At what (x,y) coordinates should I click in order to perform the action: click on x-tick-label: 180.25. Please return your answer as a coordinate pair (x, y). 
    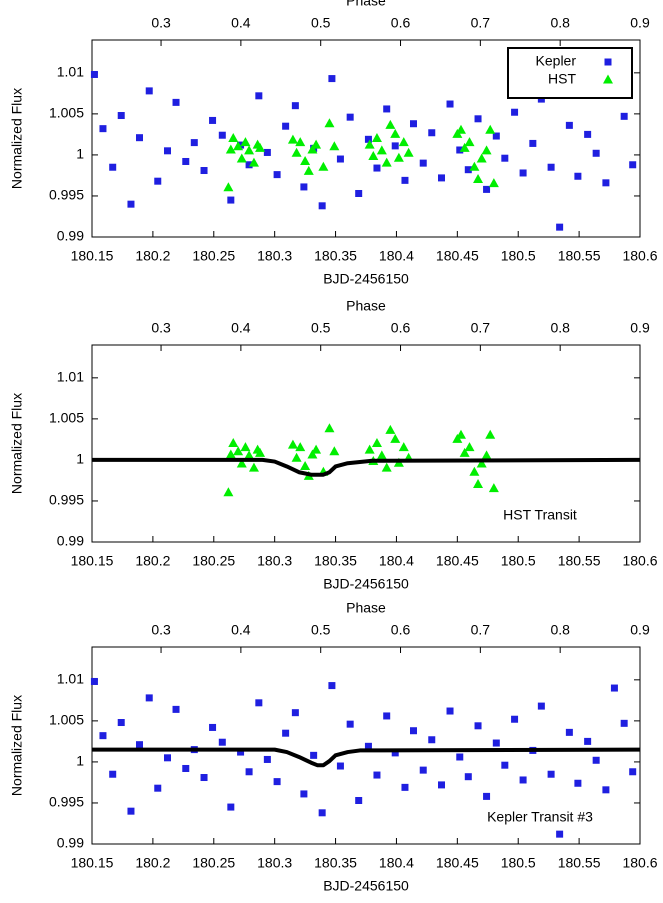
    Looking at the image, I should click on (213, 561).